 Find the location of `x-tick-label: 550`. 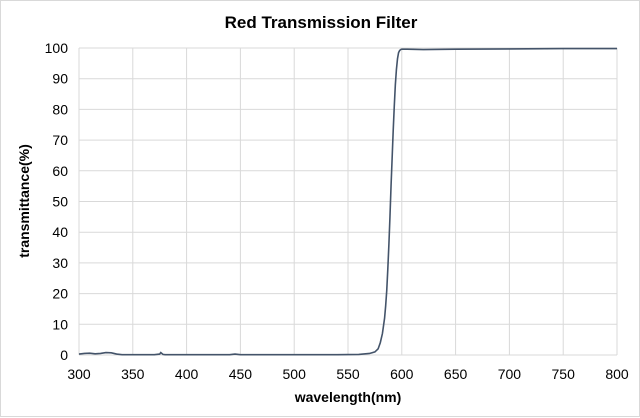

x-tick-label: 550 is located at coordinates (348, 374).